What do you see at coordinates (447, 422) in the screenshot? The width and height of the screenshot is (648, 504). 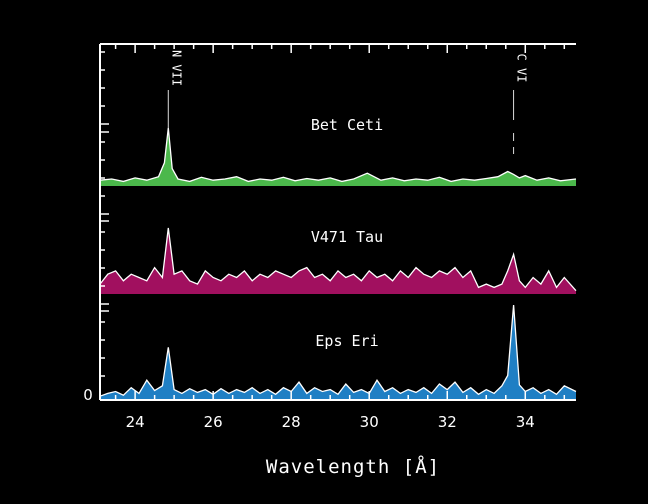 I see `x-tick-label: 32` at bounding box center [447, 422].